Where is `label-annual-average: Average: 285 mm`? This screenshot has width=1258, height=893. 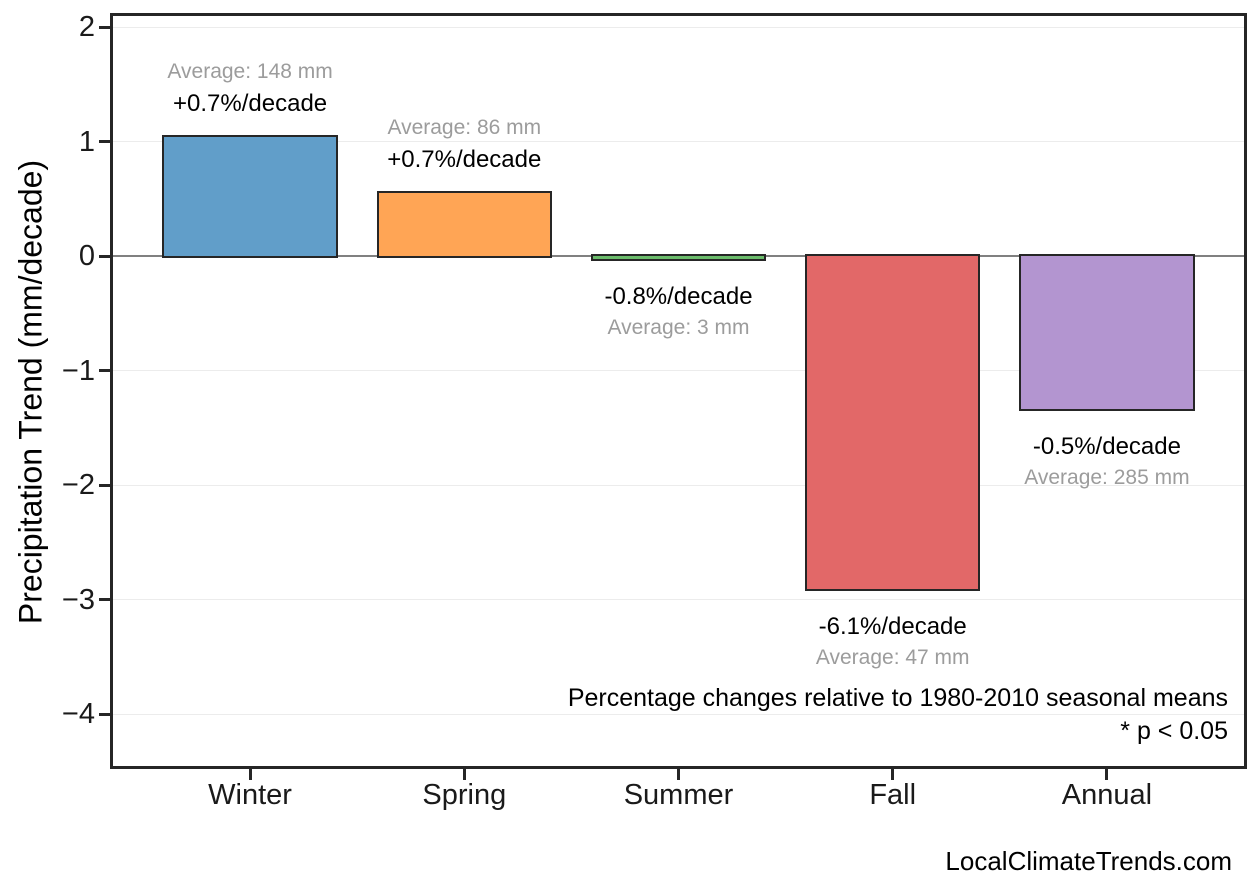
label-annual-average: Average: 285 mm is located at coordinates (1107, 477).